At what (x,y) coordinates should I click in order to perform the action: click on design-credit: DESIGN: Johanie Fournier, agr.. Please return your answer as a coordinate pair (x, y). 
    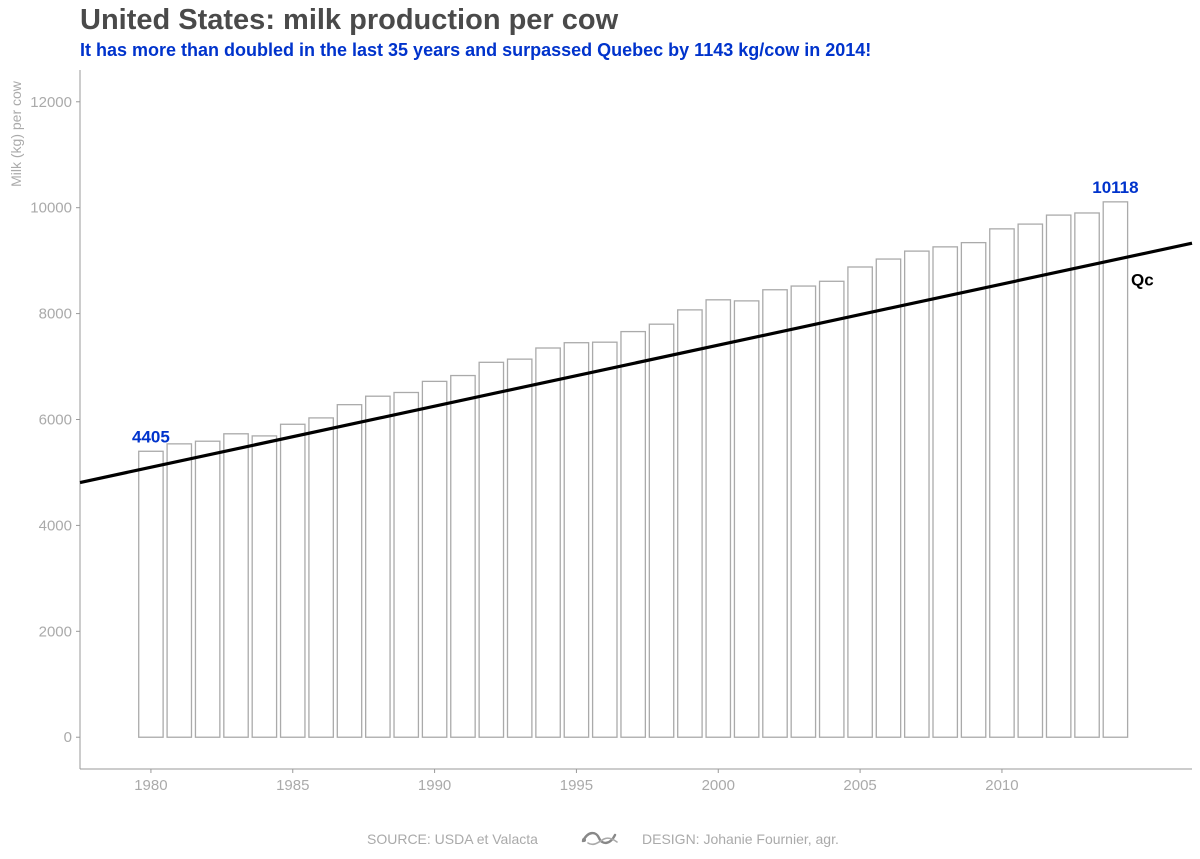
    Looking at the image, I should click on (740, 839).